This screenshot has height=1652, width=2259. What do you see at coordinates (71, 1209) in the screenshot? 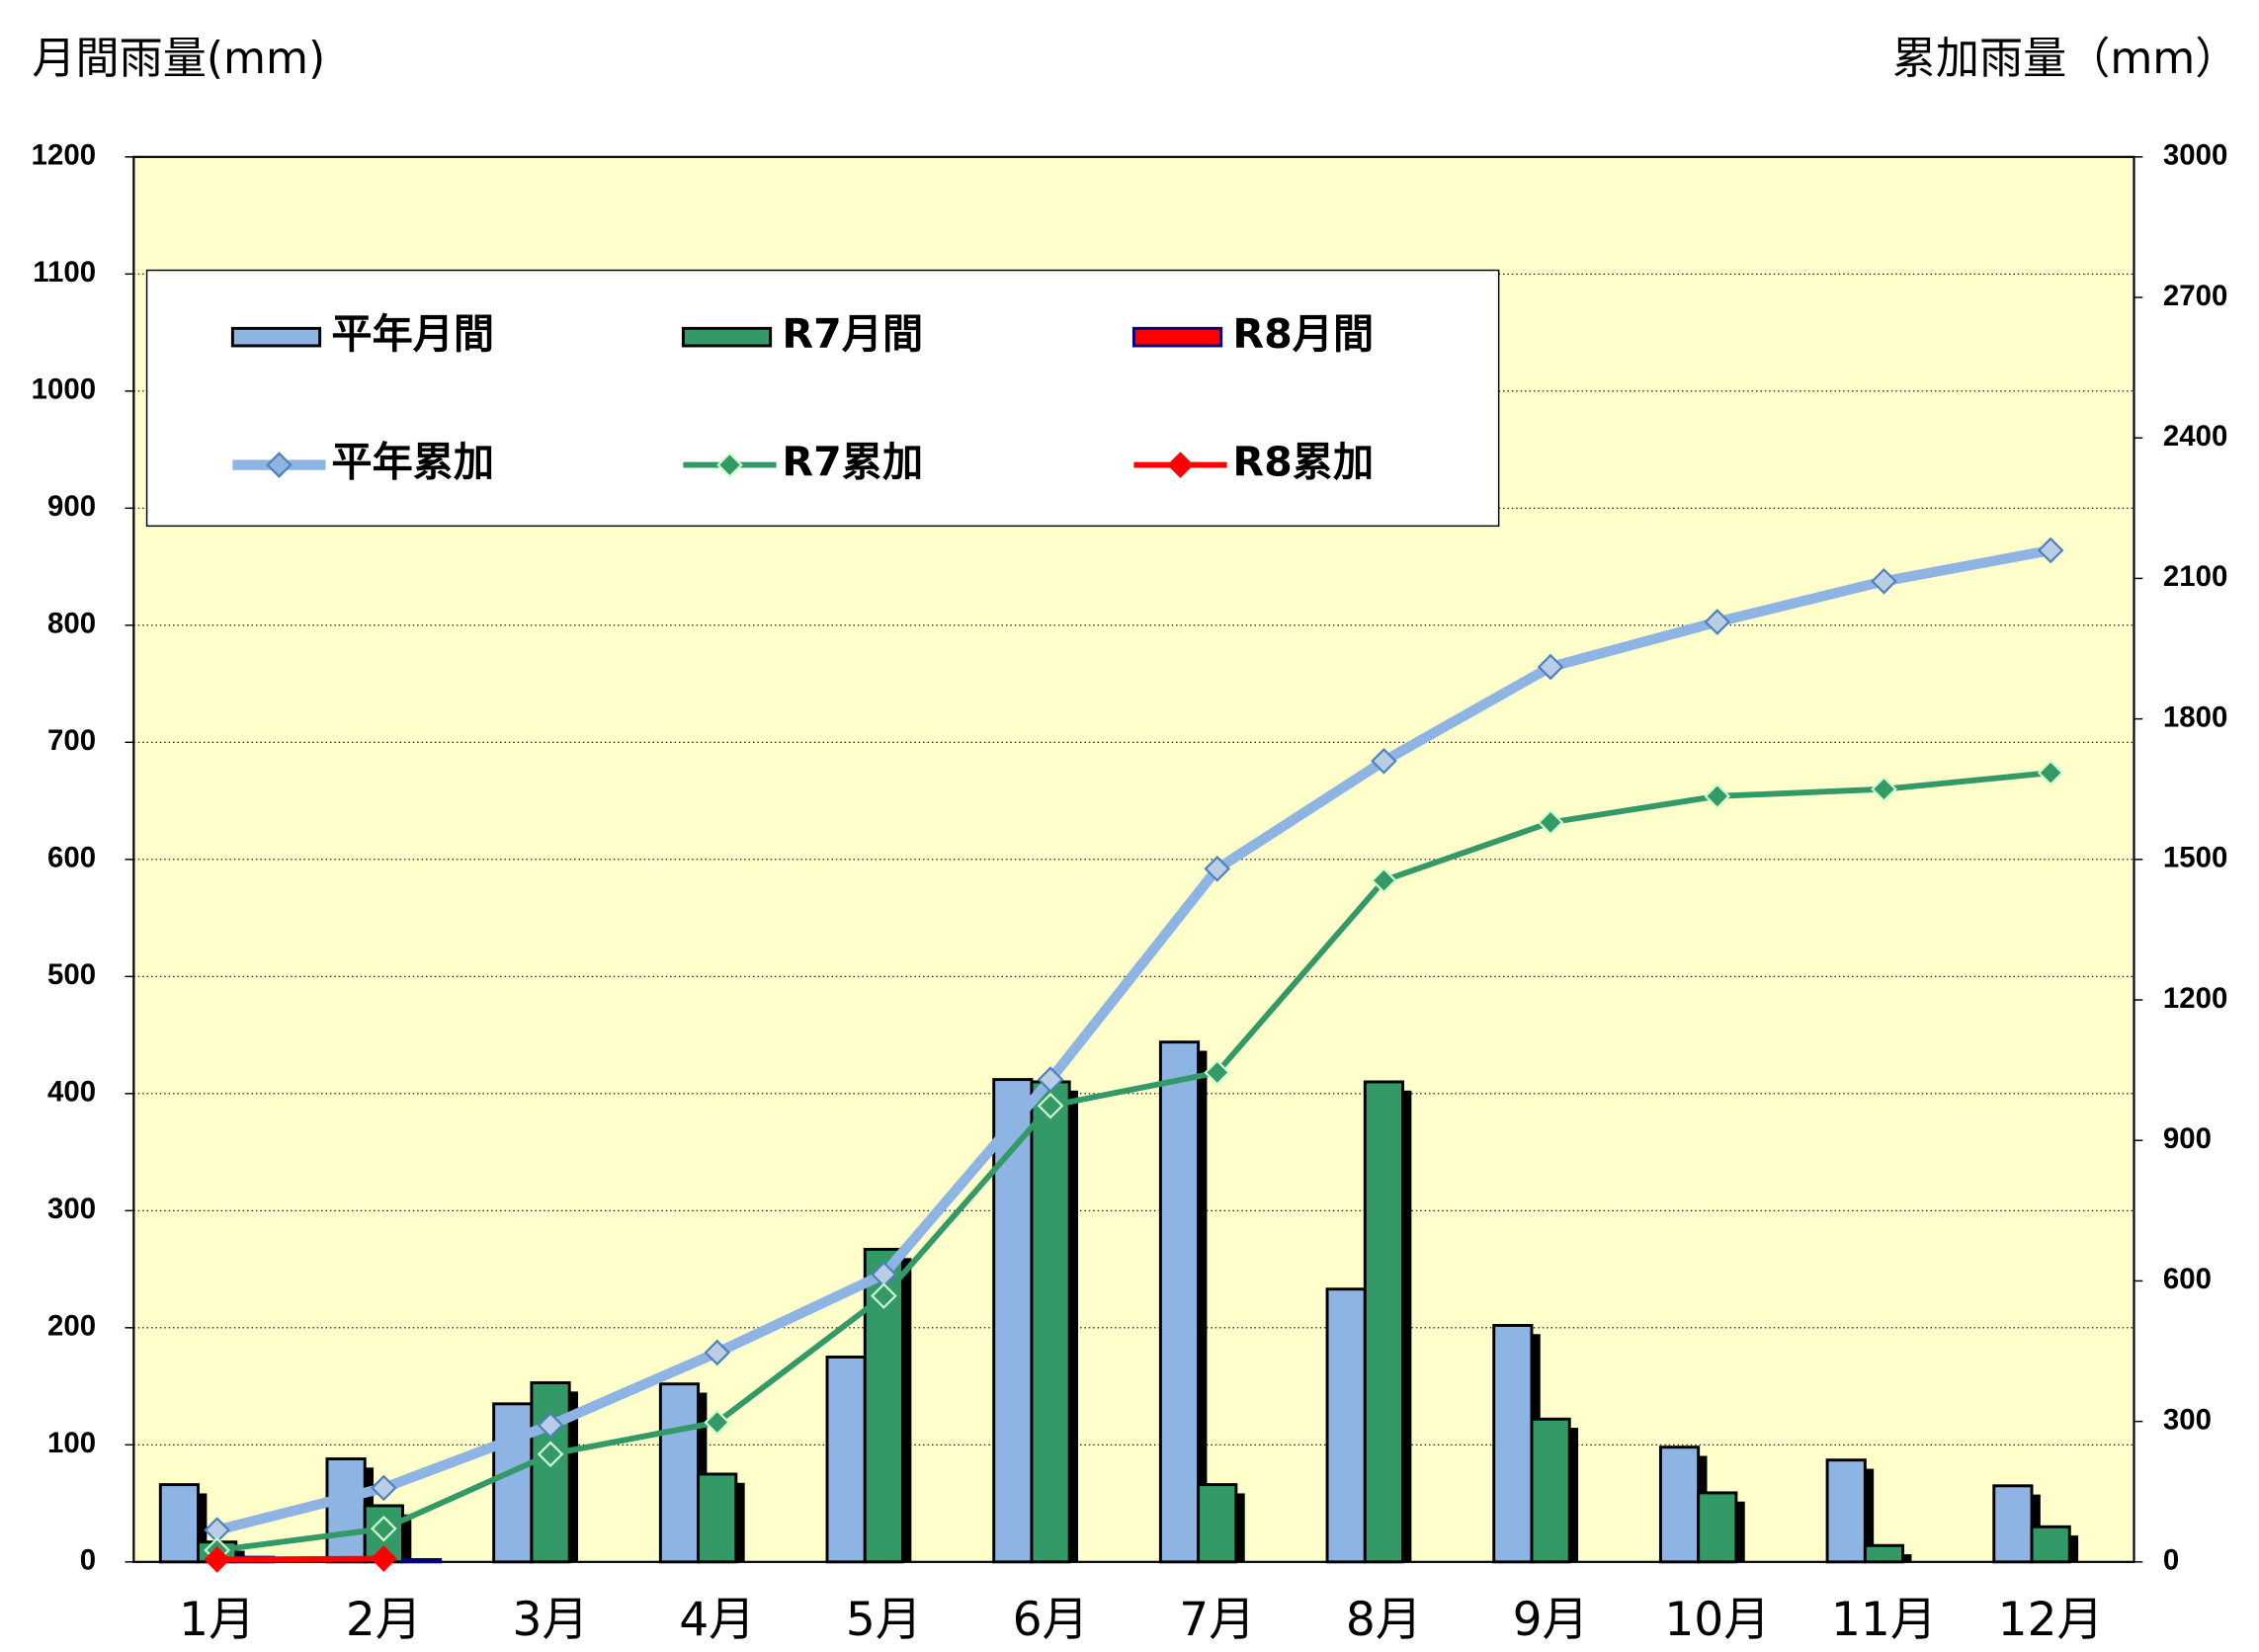
I see `y-tick-label: 300` at bounding box center [71, 1209].